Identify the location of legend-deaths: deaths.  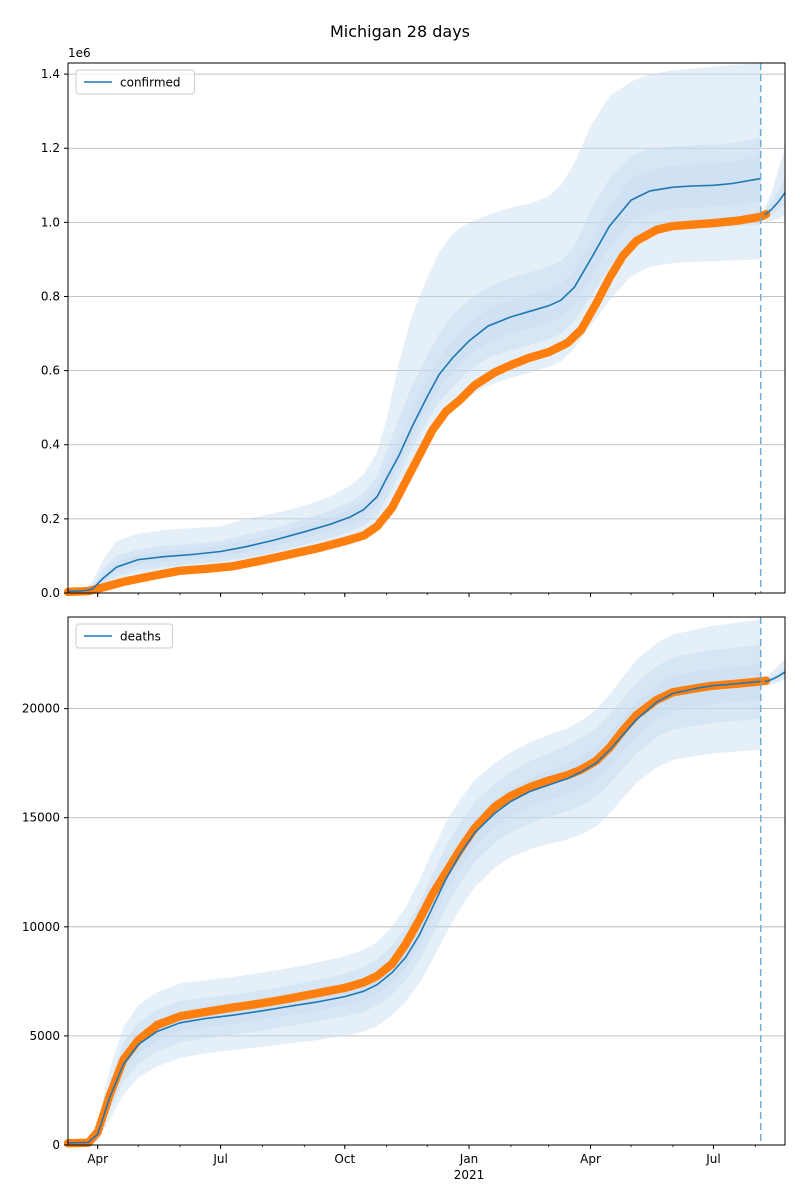
(124, 636).